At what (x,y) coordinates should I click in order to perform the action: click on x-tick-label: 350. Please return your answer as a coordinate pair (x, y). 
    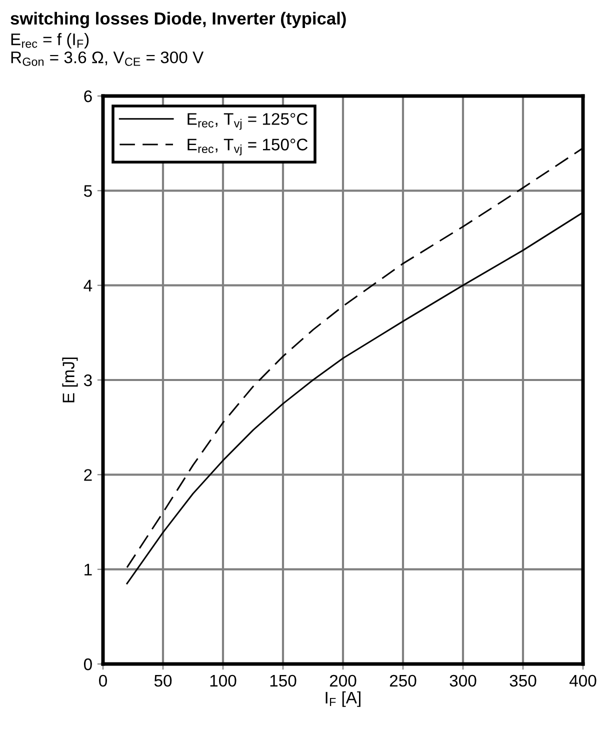
    Looking at the image, I should click on (523, 680).